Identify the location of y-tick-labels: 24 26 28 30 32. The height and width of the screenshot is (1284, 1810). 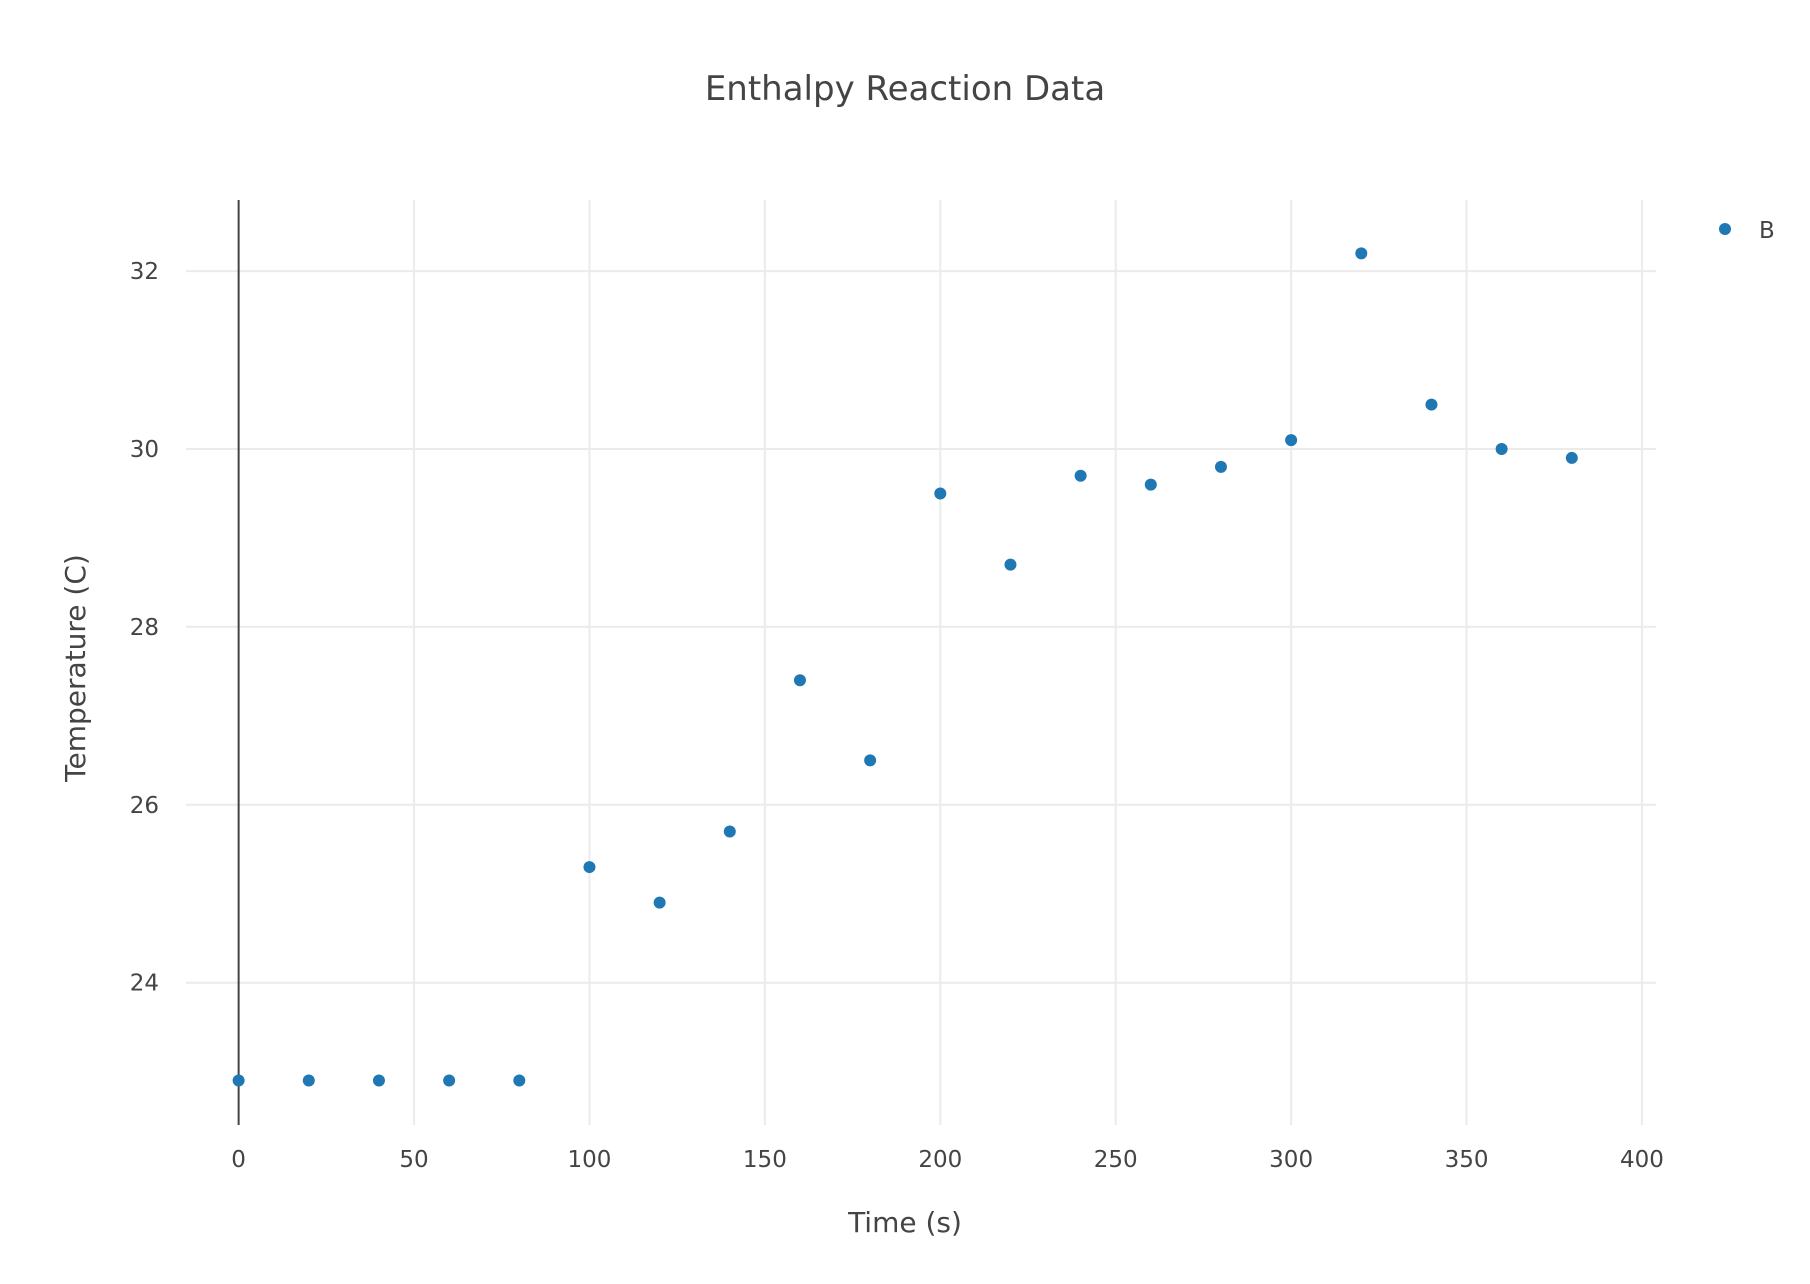
(144, 628).